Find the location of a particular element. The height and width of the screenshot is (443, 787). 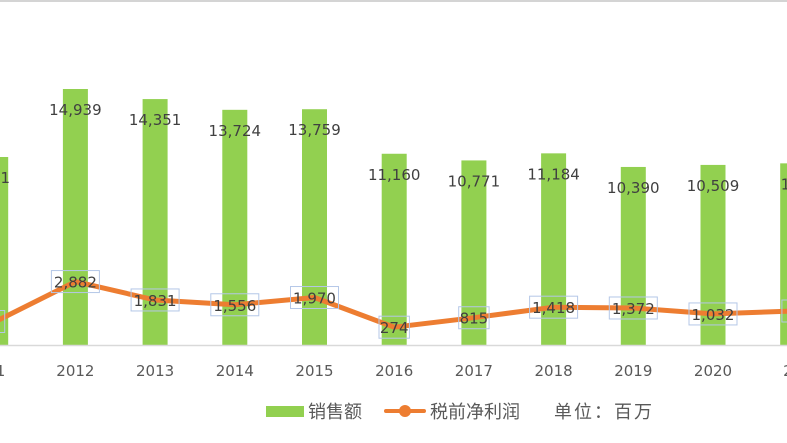

sales-label-2018: 11,184 is located at coordinates (553, 174).